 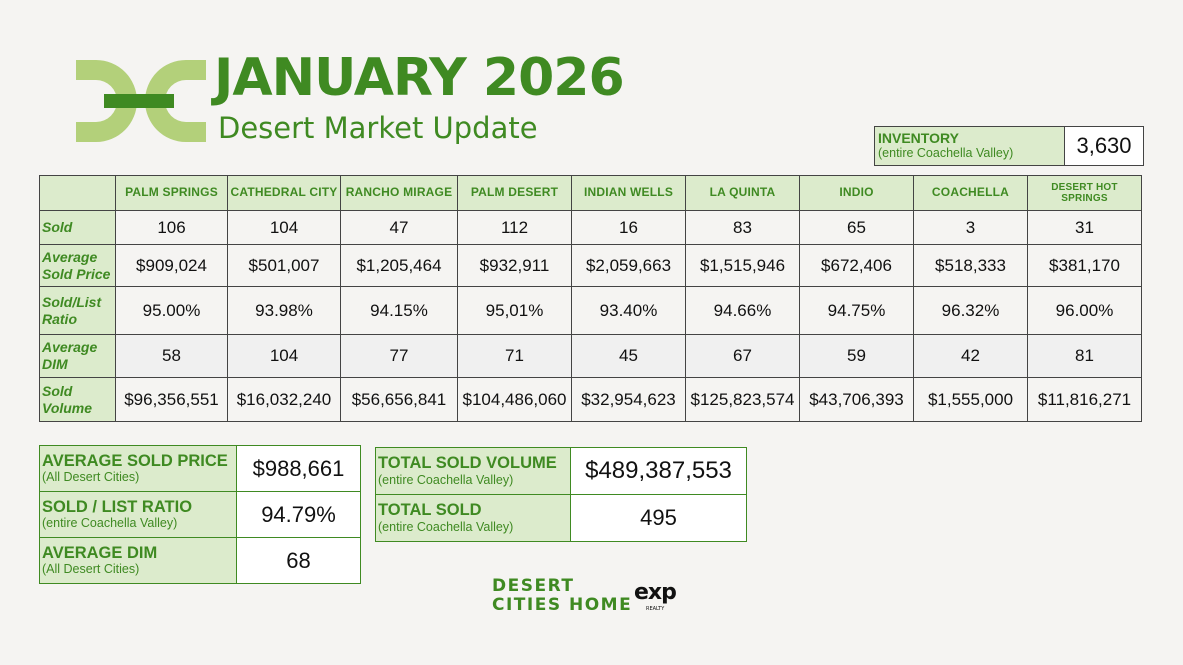 I want to click on column-header: LA QUINTA, so click(x=742, y=193).